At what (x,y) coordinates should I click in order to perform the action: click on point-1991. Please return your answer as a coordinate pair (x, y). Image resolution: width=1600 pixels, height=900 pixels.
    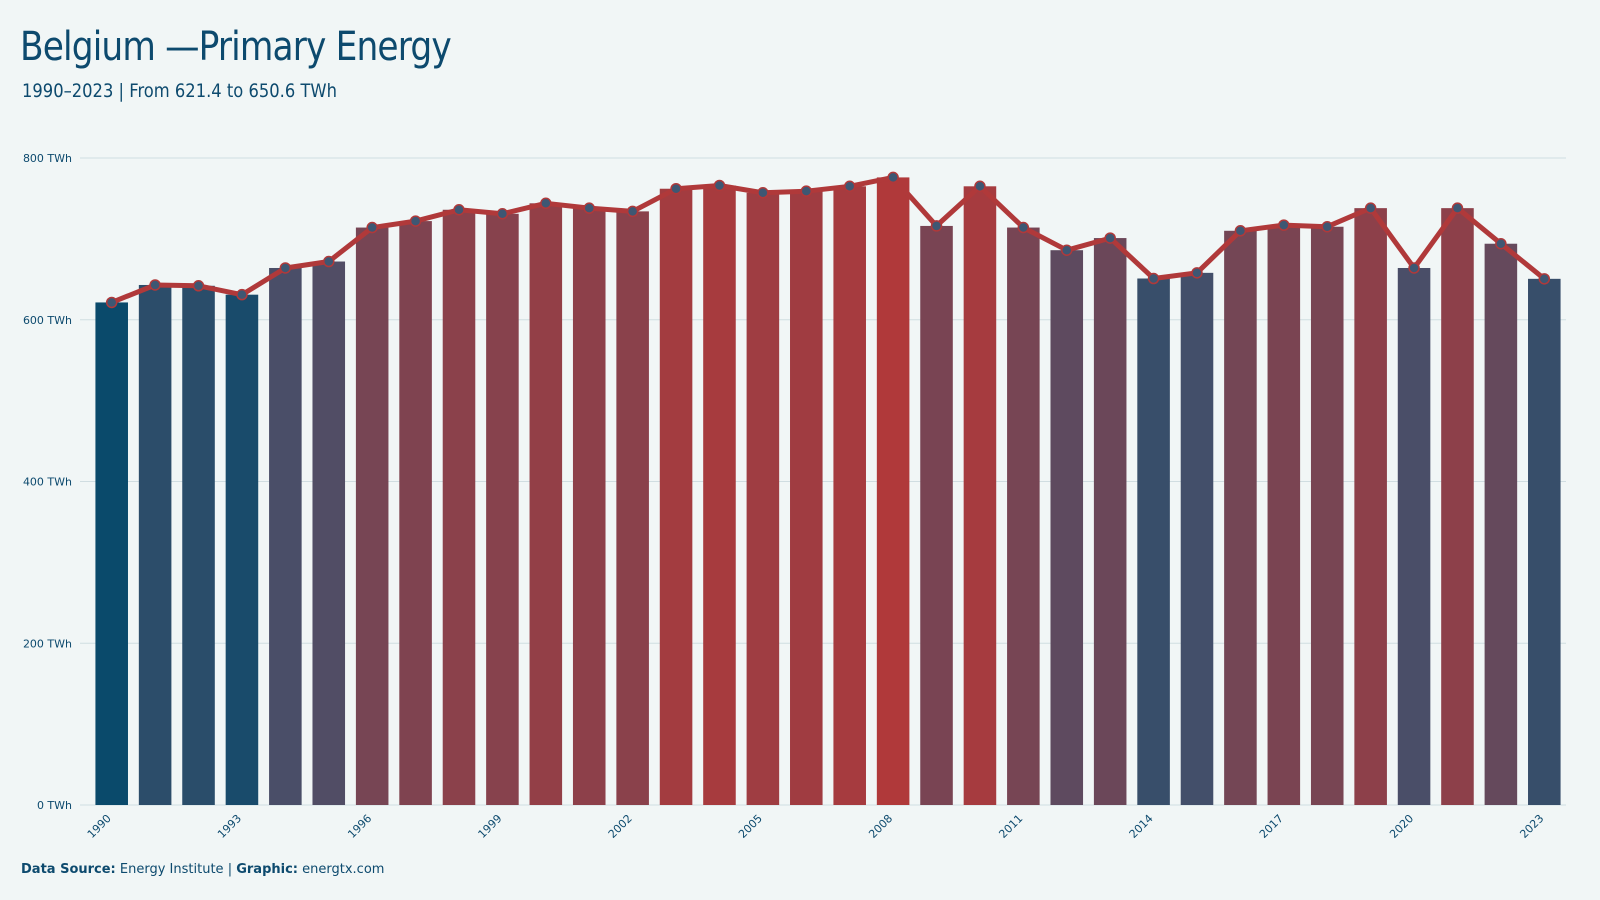
    Looking at the image, I should click on (155, 285).